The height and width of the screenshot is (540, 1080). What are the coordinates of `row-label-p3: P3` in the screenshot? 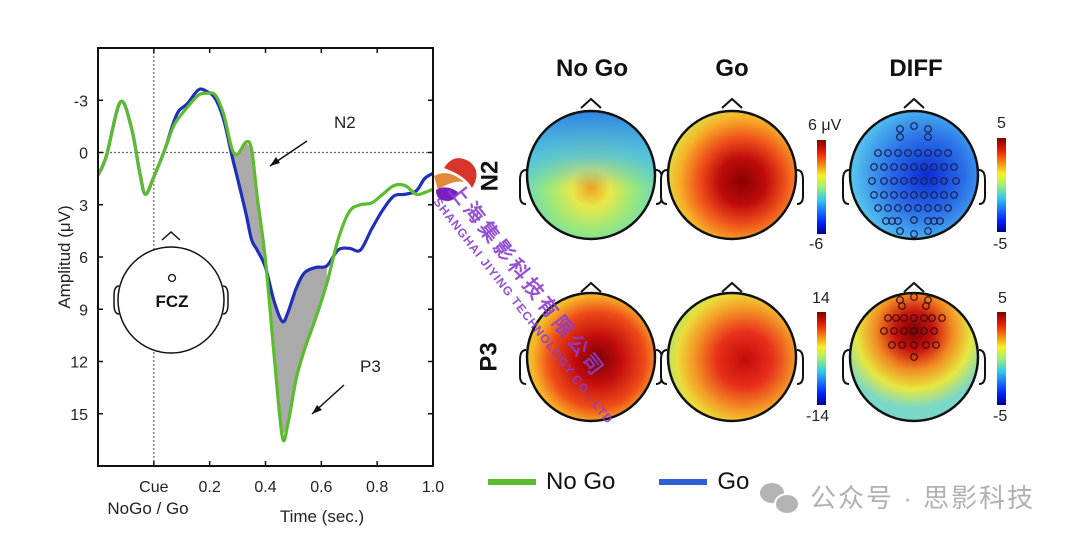 It's located at (489, 357).